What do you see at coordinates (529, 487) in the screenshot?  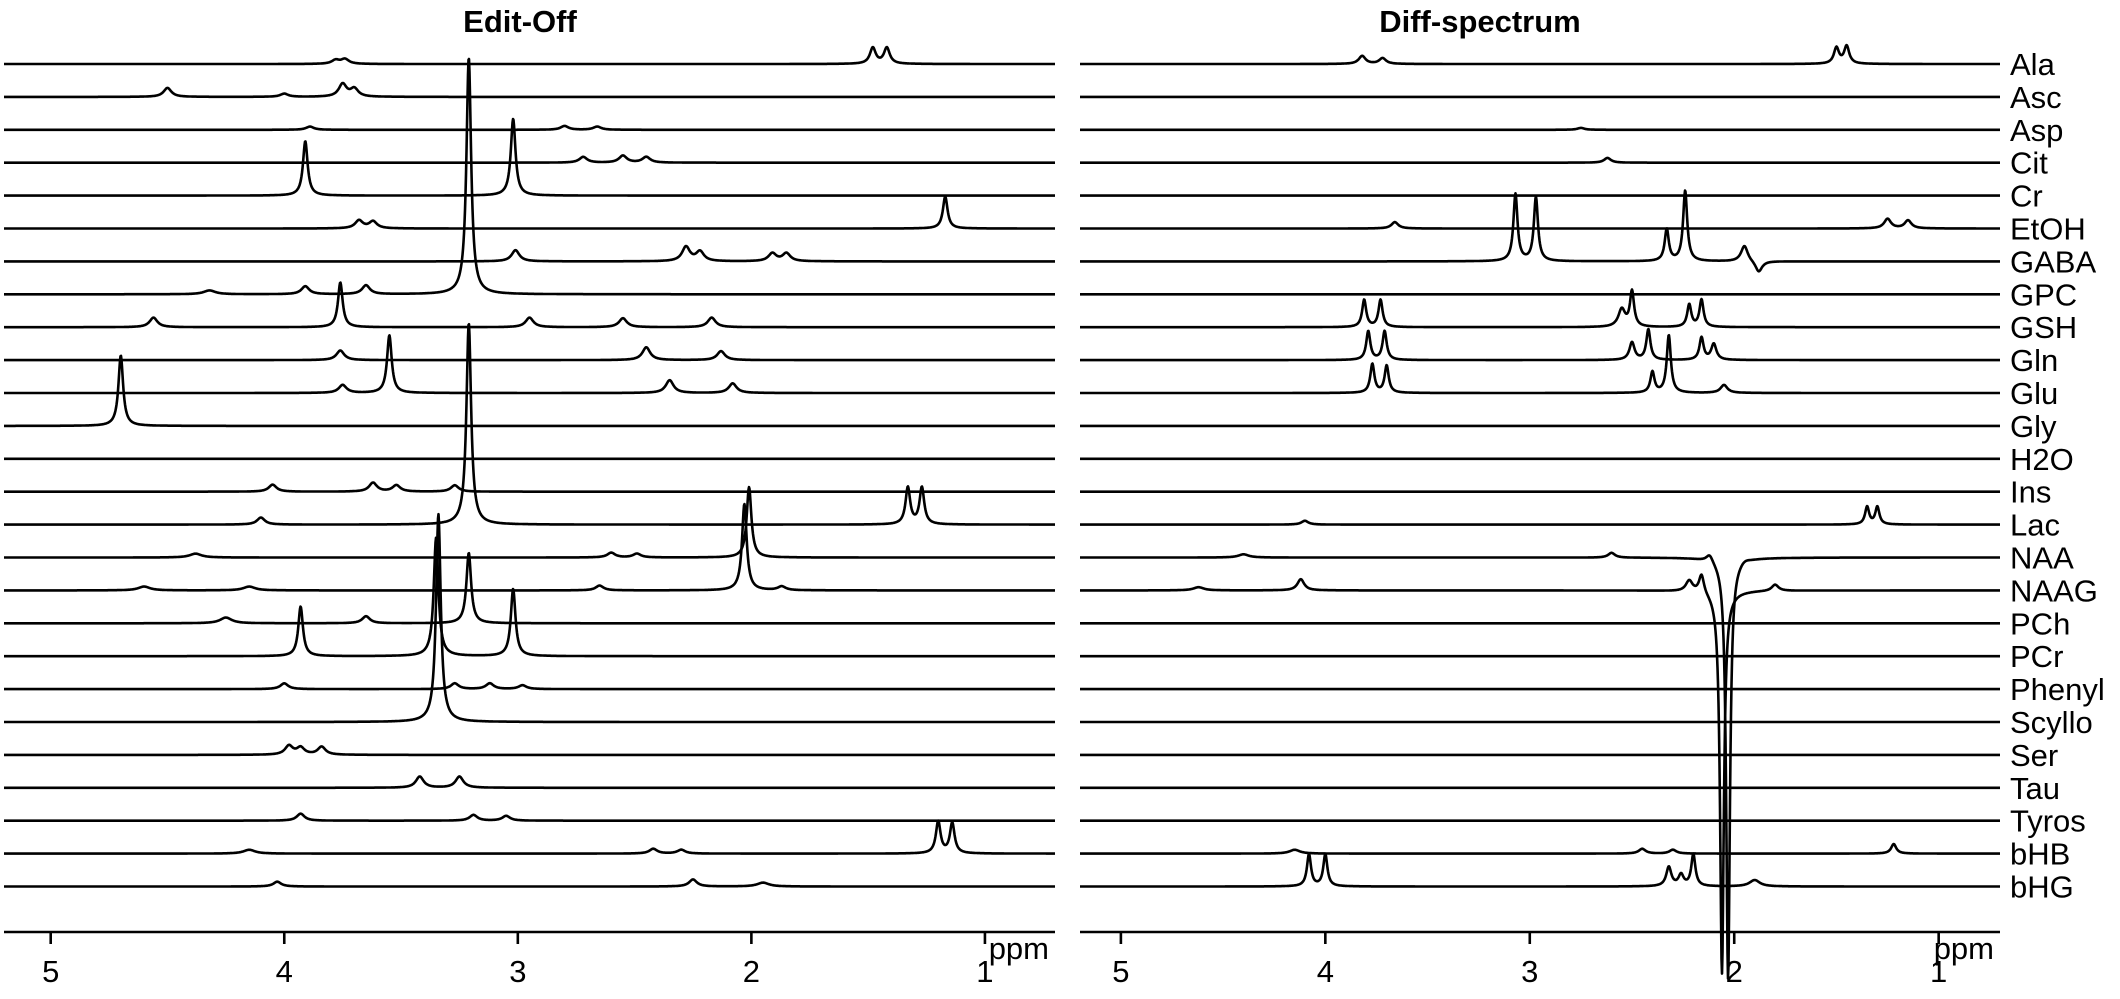 I see `left-trace-ins` at bounding box center [529, 487].